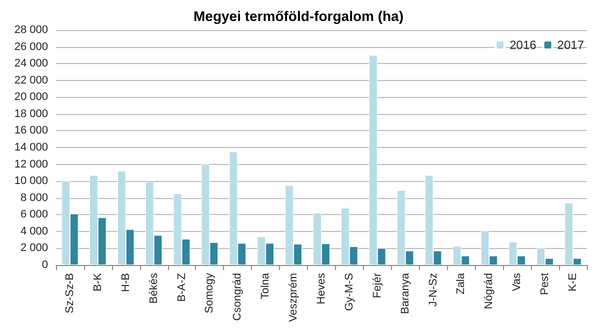 The image size is (597, 333). What do you see at coordinates (377, 285) in the screenshot?
I see `x-tick-label: Fejér` at bounding box center [377, 285].